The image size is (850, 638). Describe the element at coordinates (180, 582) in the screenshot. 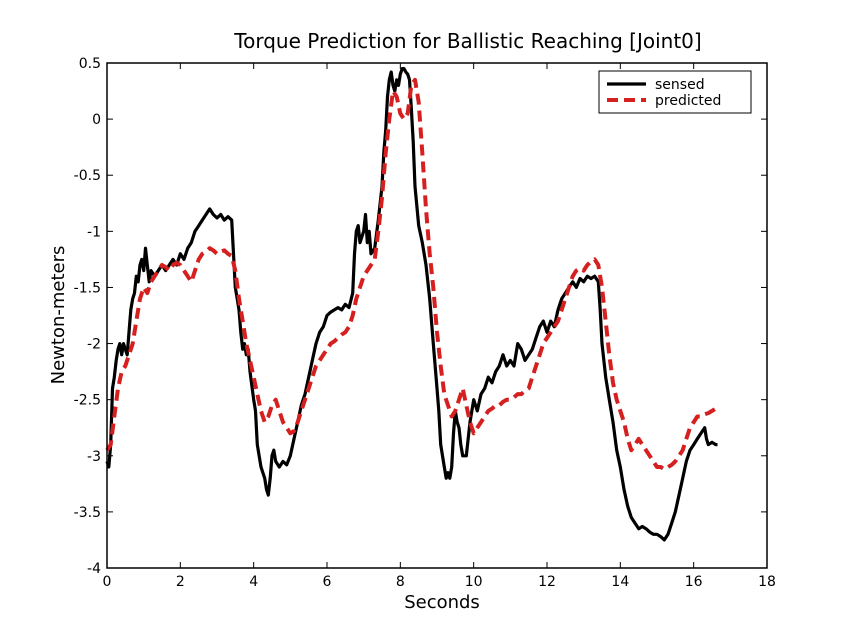

I see `x-tick-label: 2` at that location.